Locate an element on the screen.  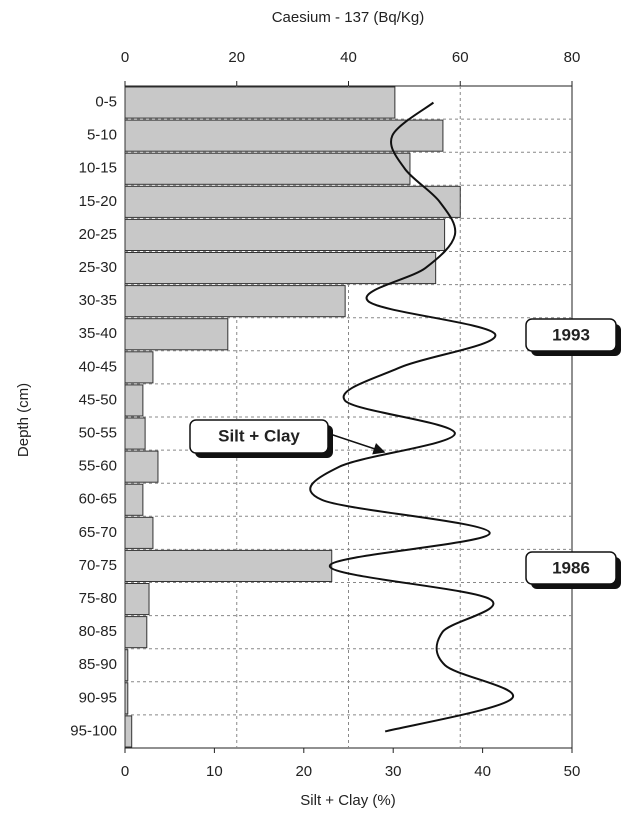
top-tick-label: 0 is located at coordinates (125, 57).